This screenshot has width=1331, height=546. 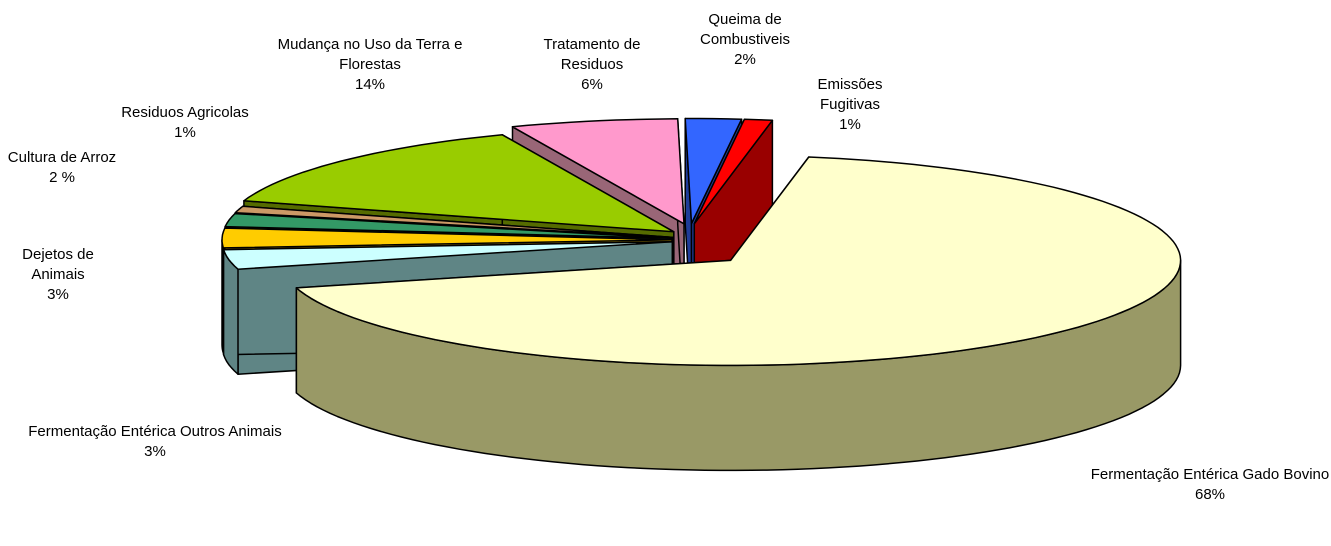 I want to click on slice-label: Mudança no Uso da Terra e Florestas 14%, so click(x=370, y=65).